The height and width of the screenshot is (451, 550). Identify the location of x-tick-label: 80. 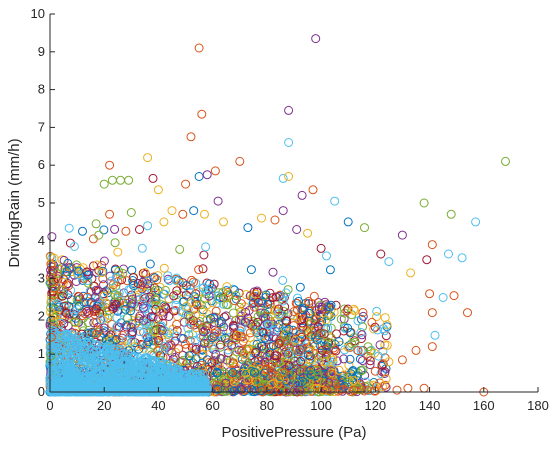
(267, 405).